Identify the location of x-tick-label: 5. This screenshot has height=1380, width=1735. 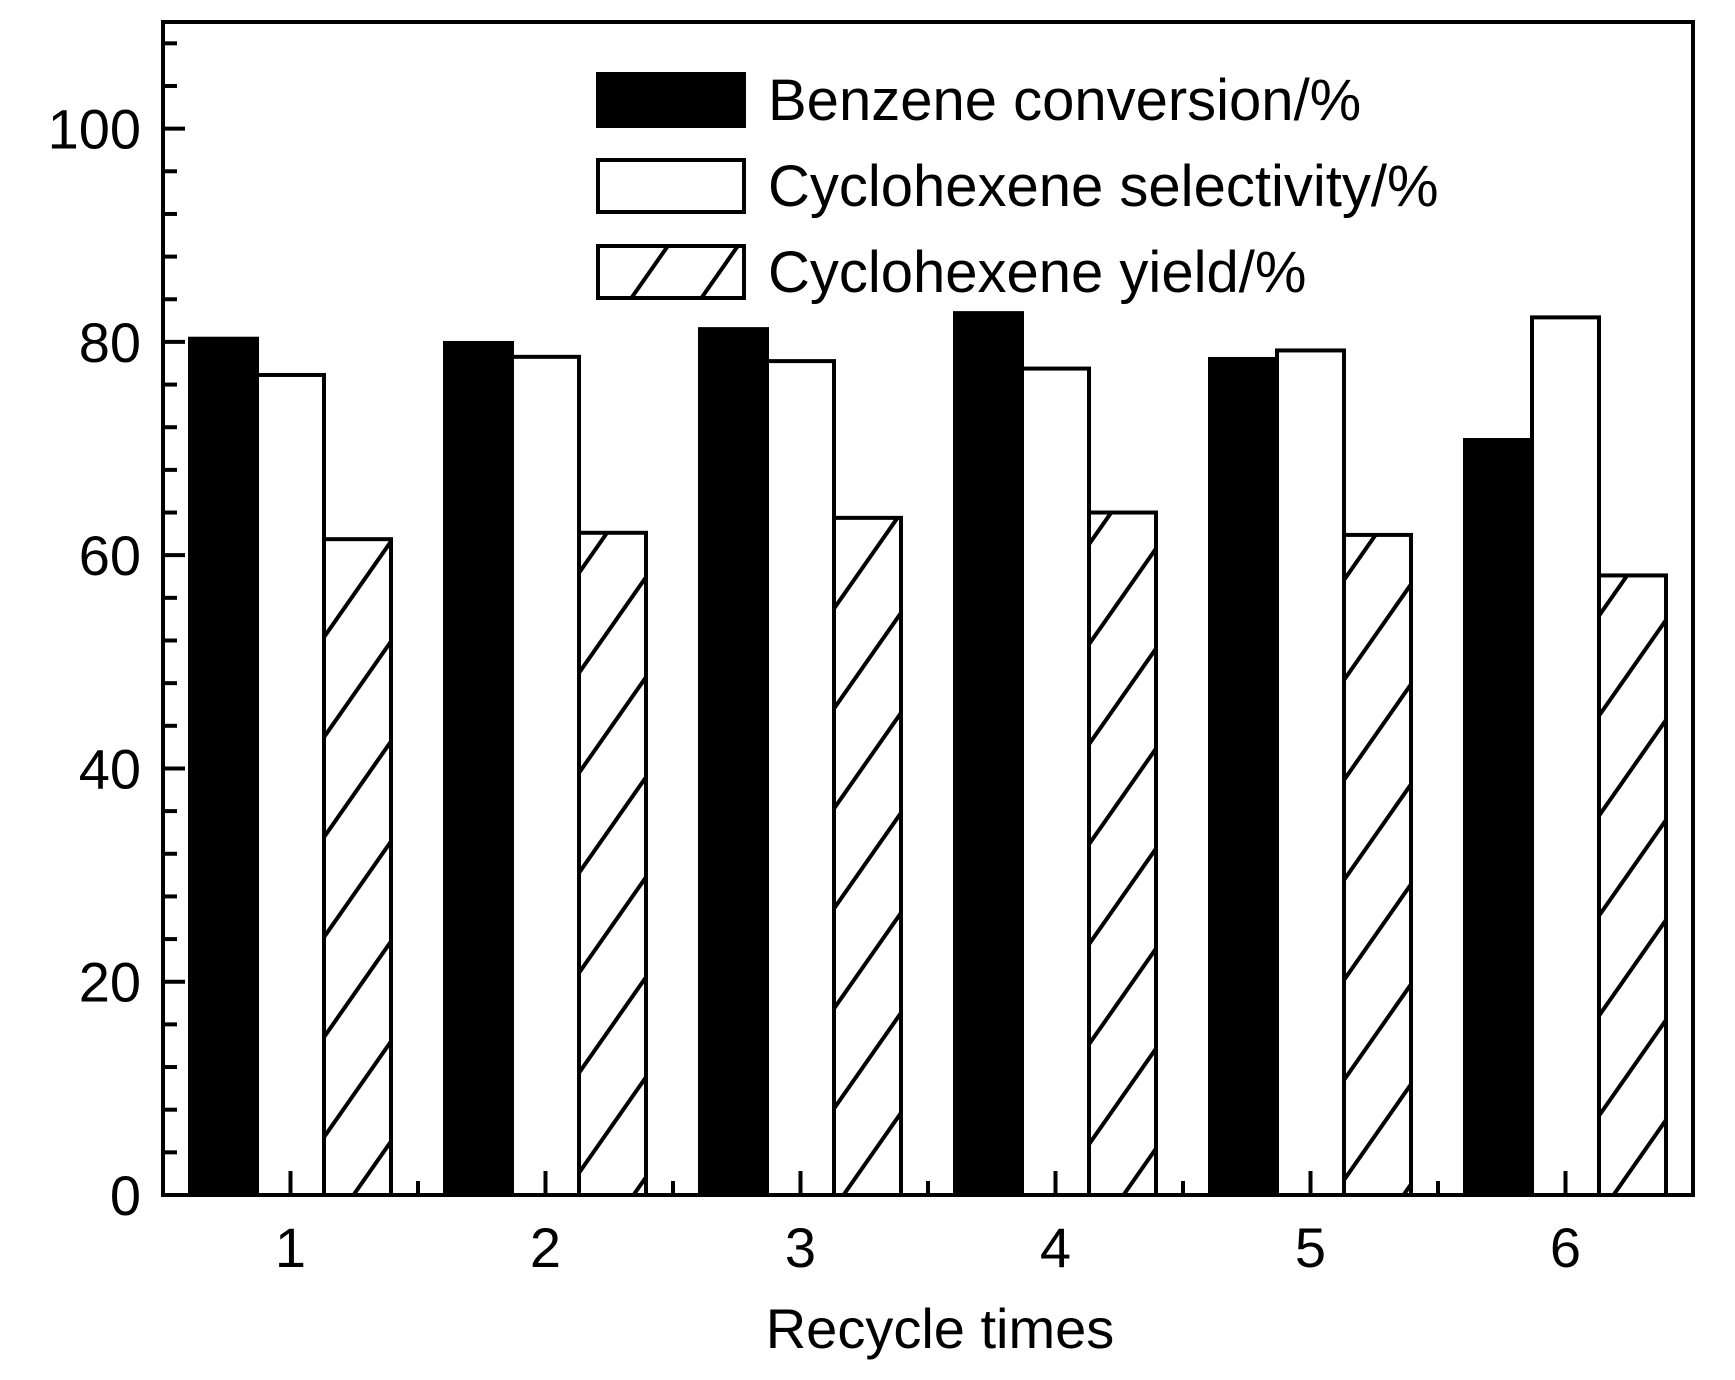
(1310, 1247).